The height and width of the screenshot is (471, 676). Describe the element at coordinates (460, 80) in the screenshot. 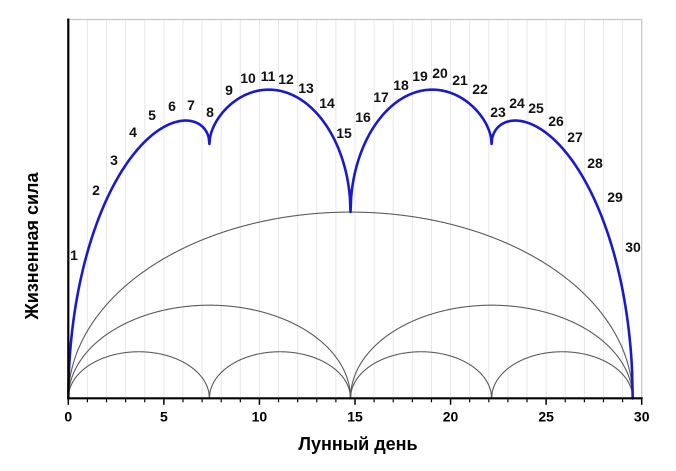

I see `day-label-21: 21` at that location.